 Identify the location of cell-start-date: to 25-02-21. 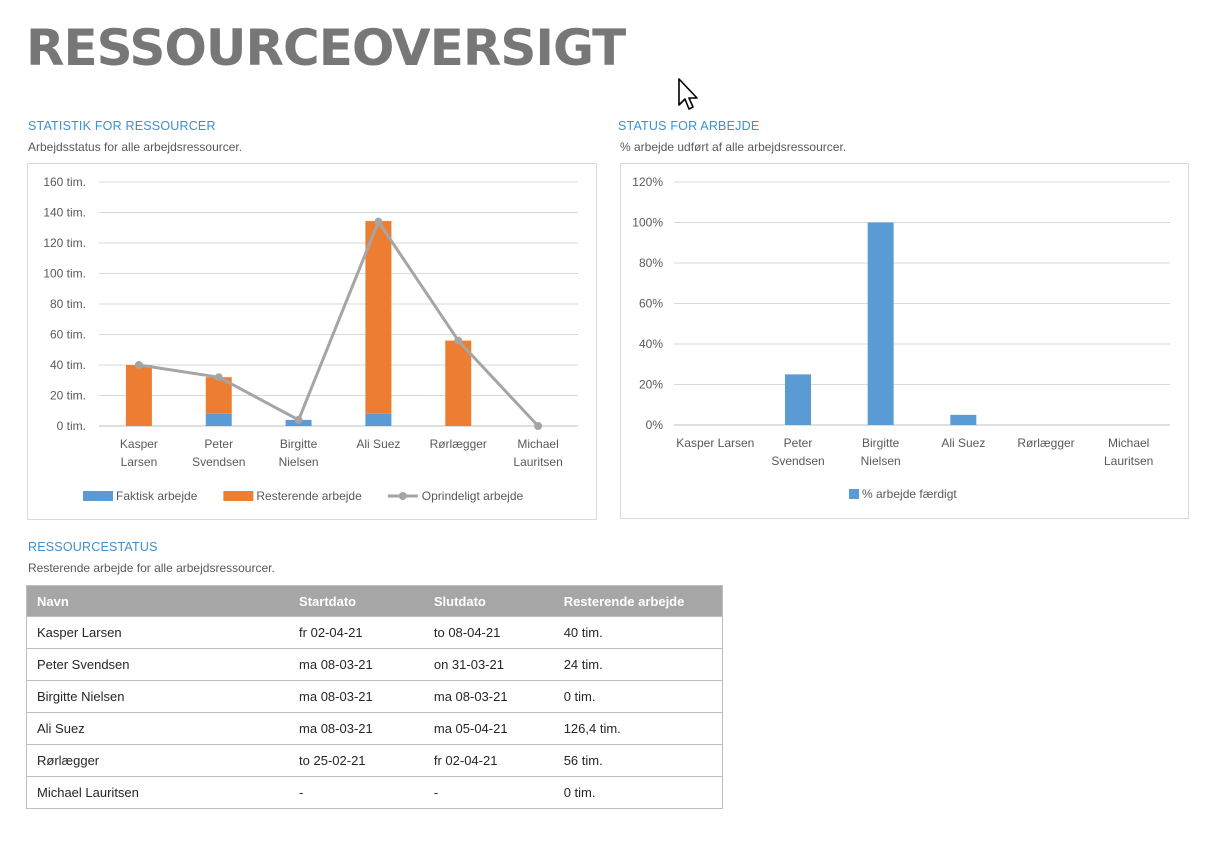
(356, 760).